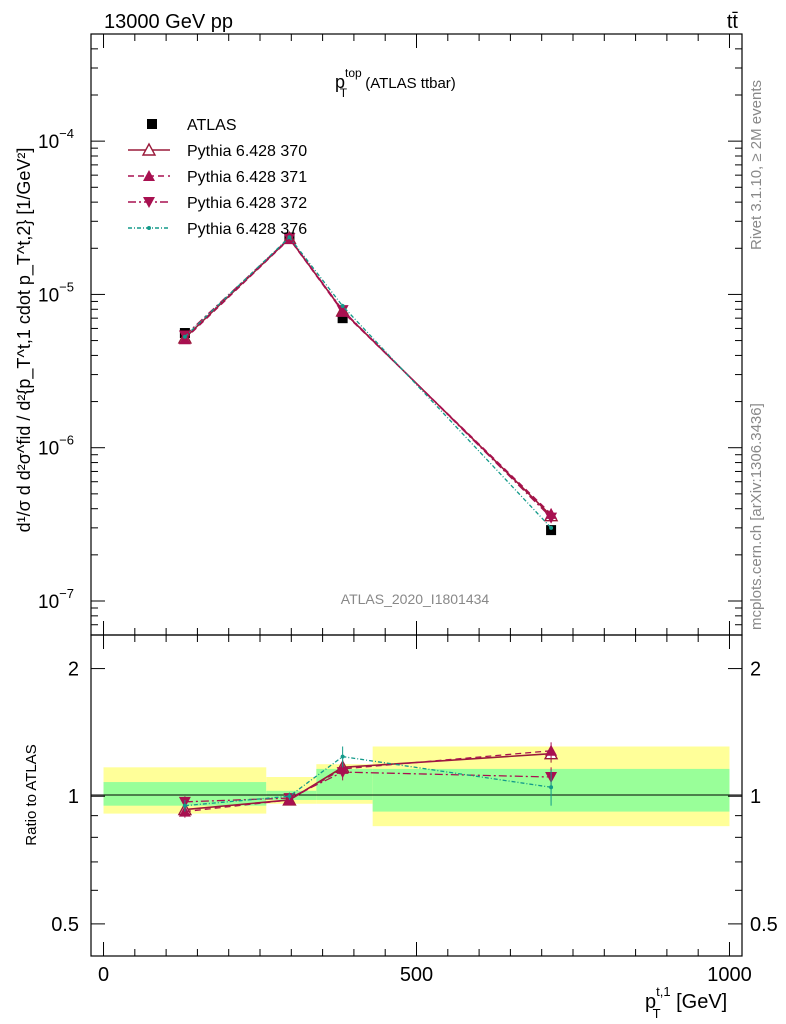  I want to click on main-y-tick-label: 10⁻⁶, so click(56, 446).